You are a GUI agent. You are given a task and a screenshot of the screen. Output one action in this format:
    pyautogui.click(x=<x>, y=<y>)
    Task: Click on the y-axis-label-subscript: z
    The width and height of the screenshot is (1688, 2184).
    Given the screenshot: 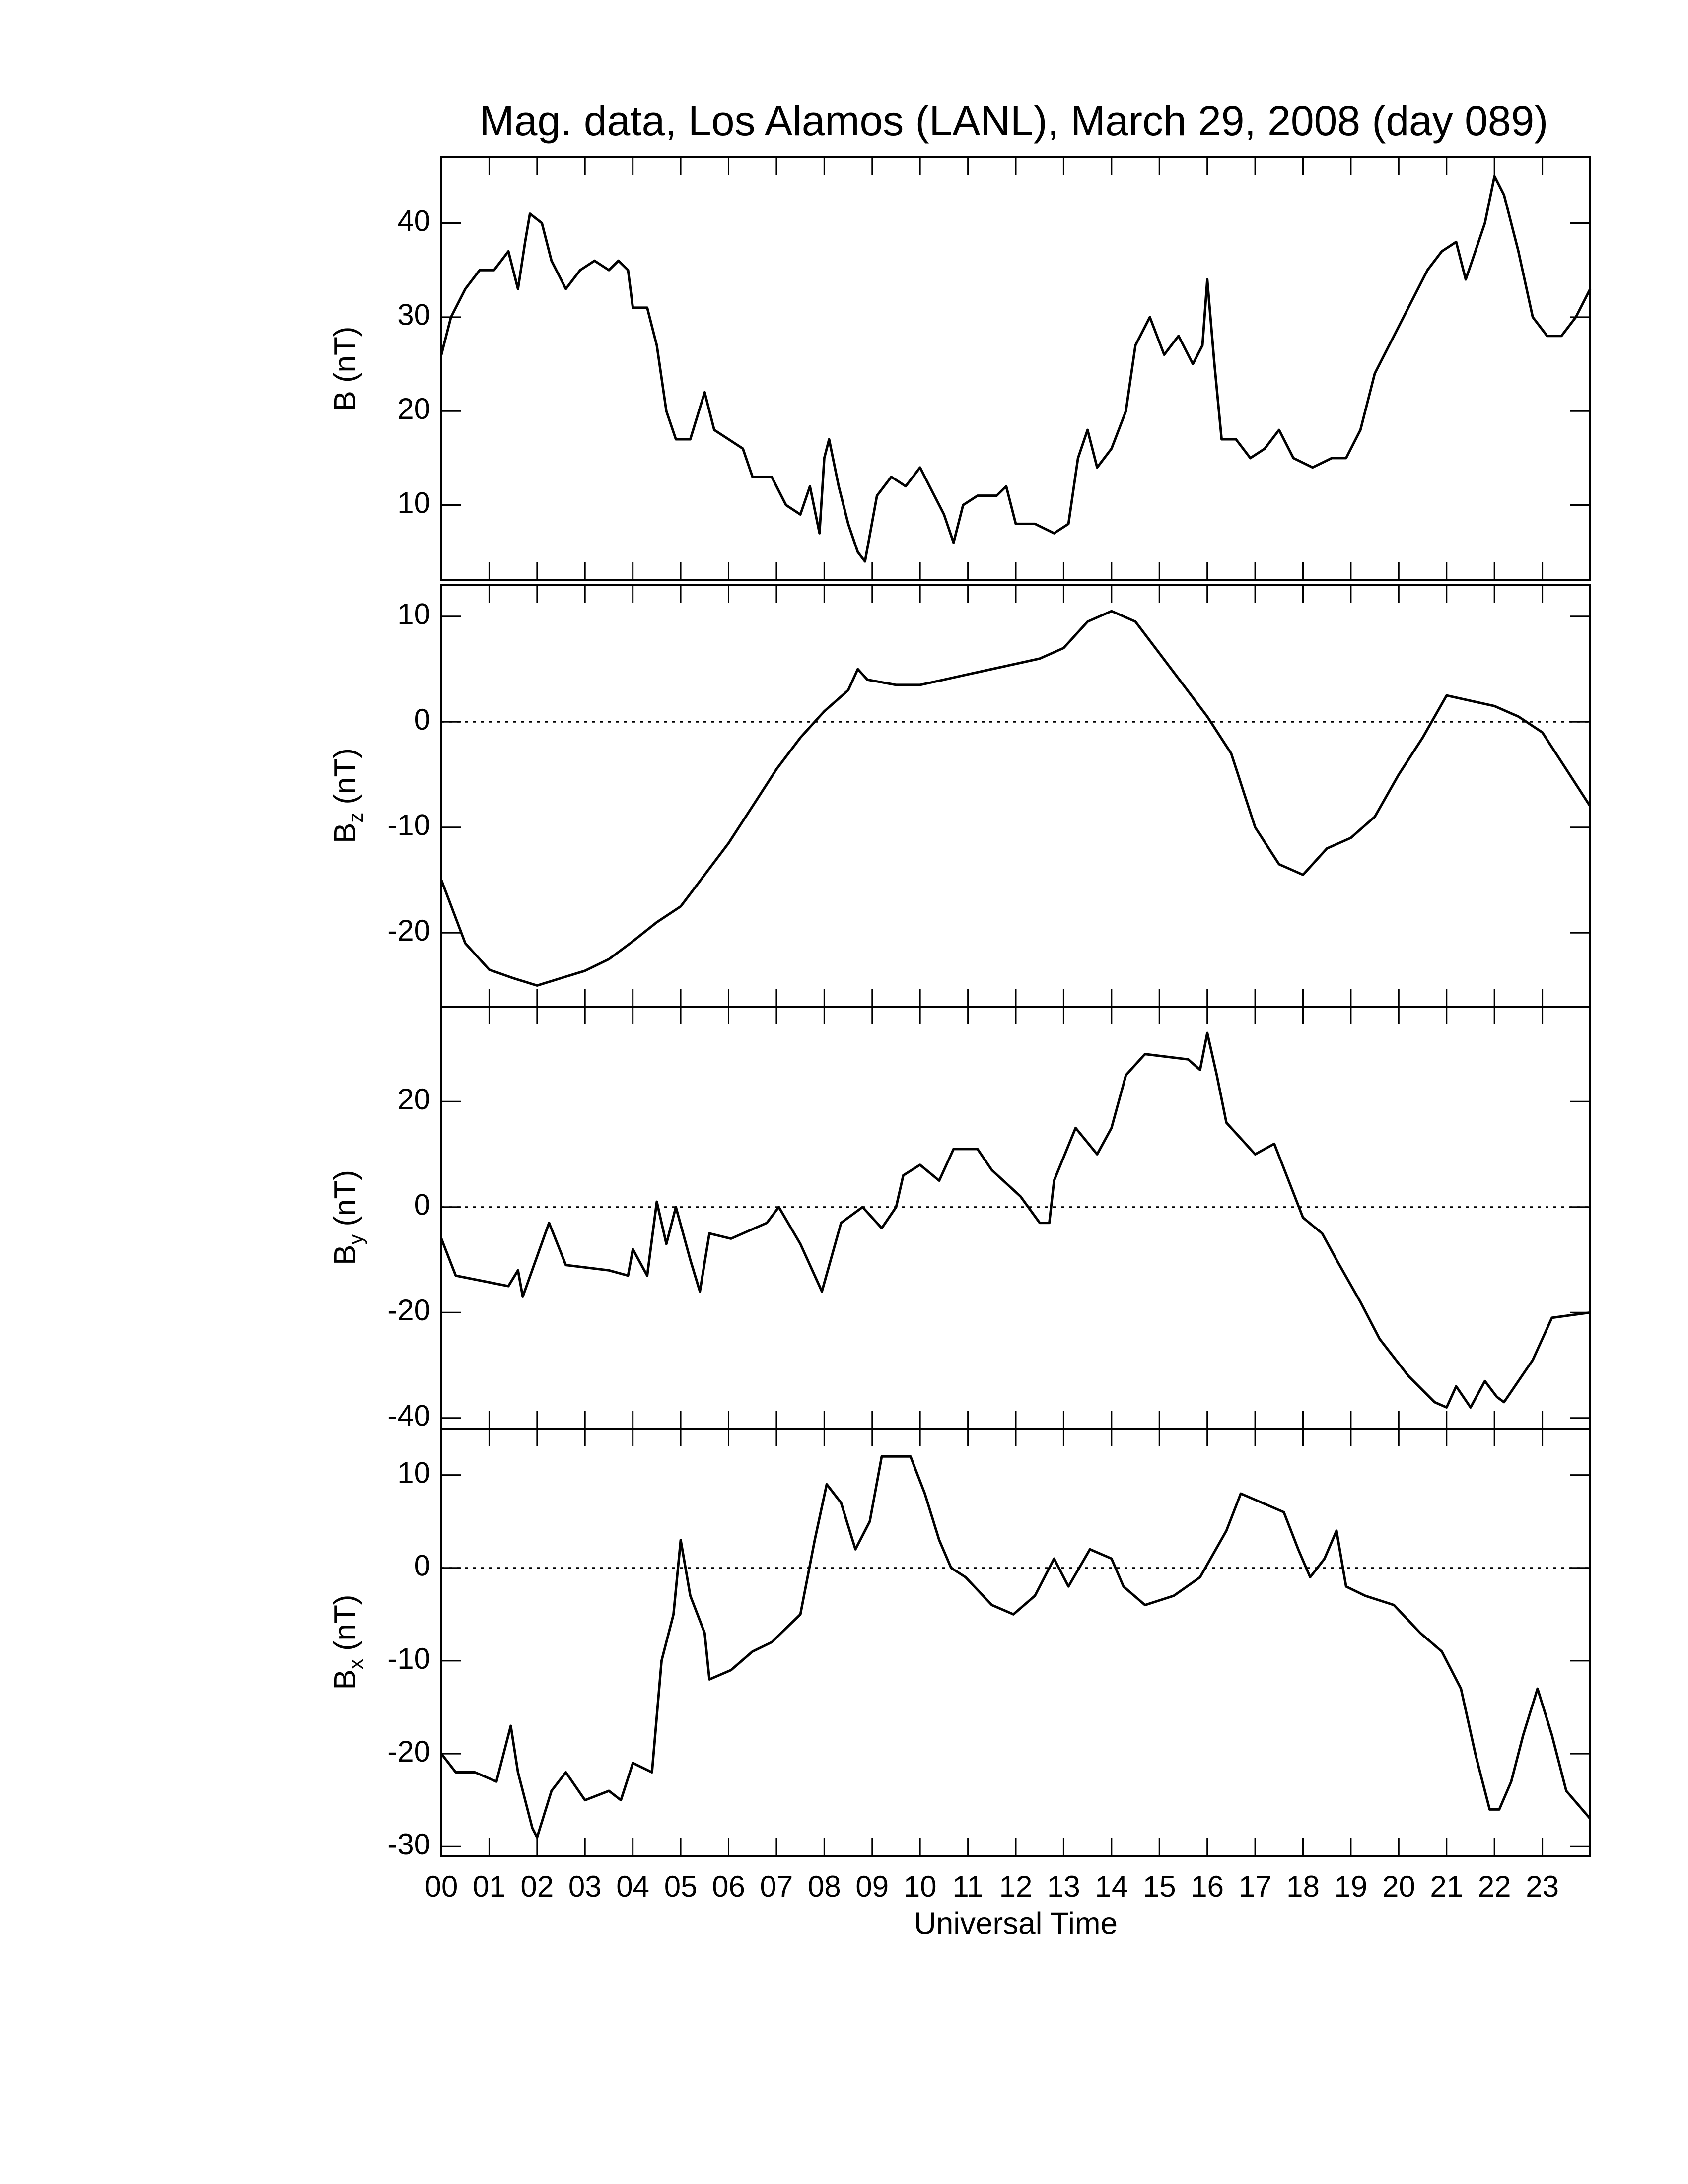 What is the action you would take?
    pyautogui.click(x=355, y=818)
    